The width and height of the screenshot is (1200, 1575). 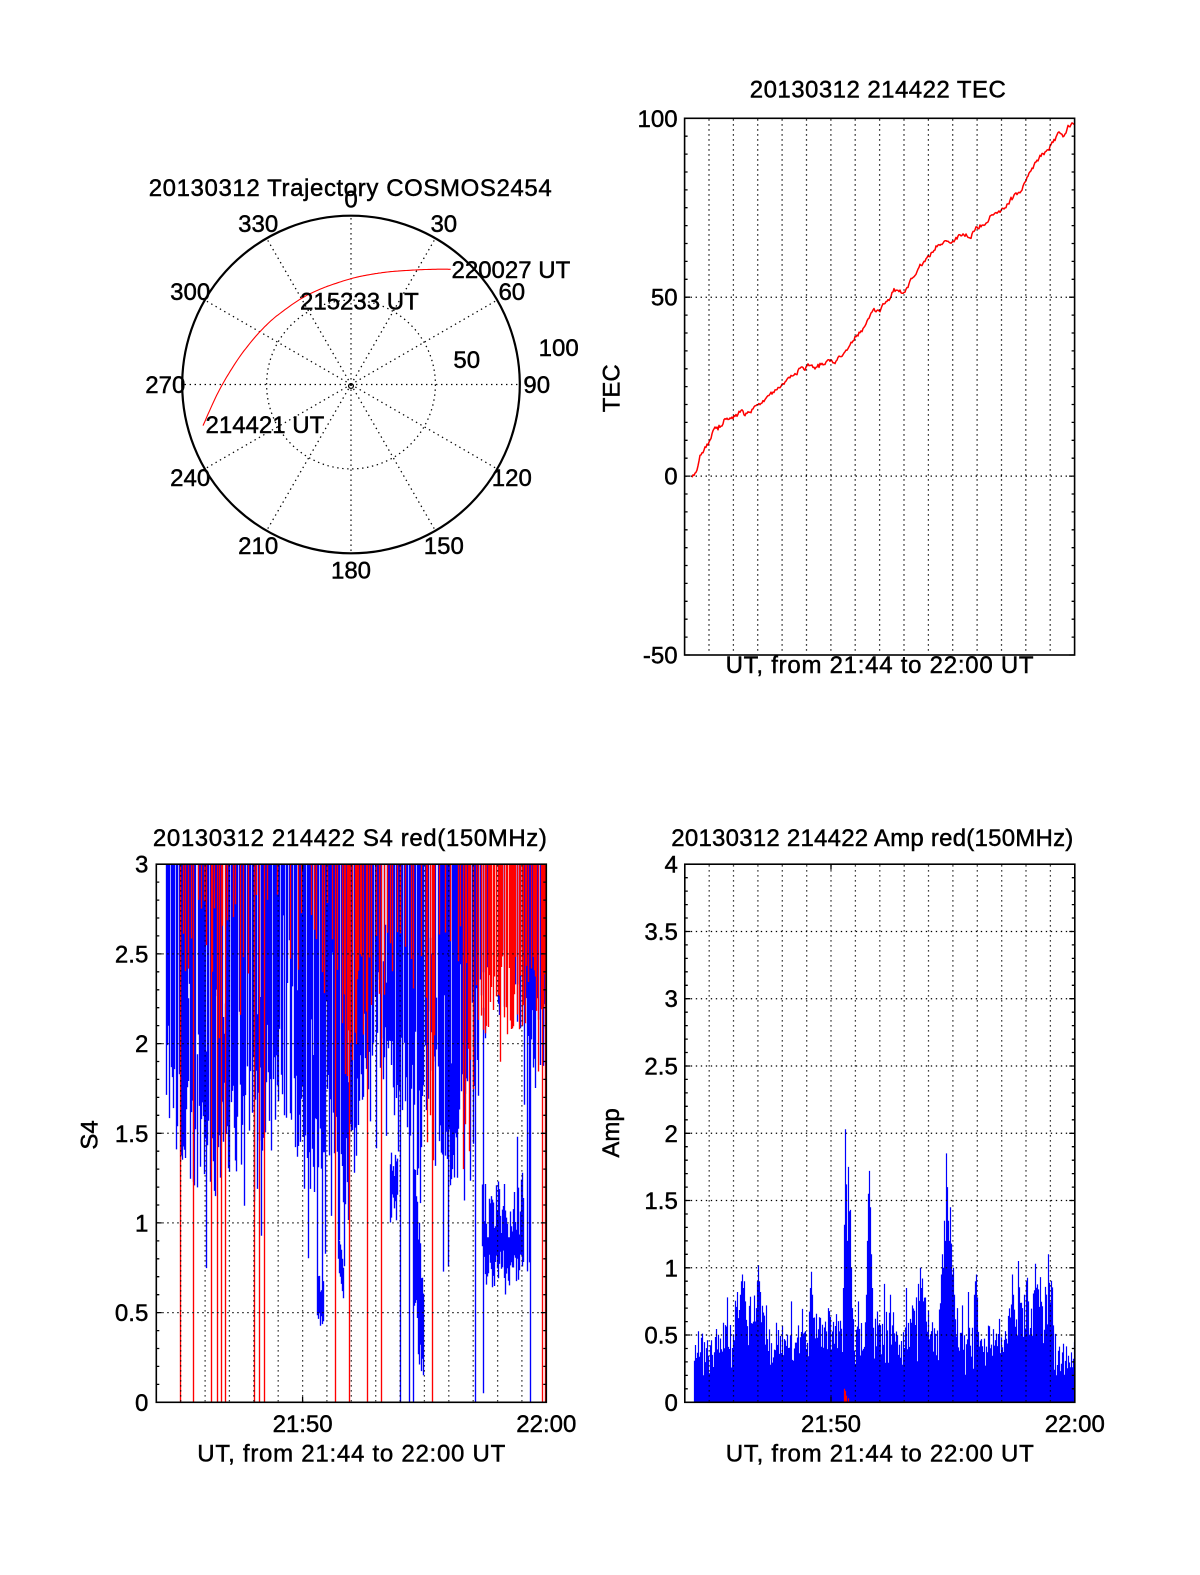 What do you see at coordinates (670, 865) in the screenshot?
I see `svg-text: 4` at bounding box center [670, 865].